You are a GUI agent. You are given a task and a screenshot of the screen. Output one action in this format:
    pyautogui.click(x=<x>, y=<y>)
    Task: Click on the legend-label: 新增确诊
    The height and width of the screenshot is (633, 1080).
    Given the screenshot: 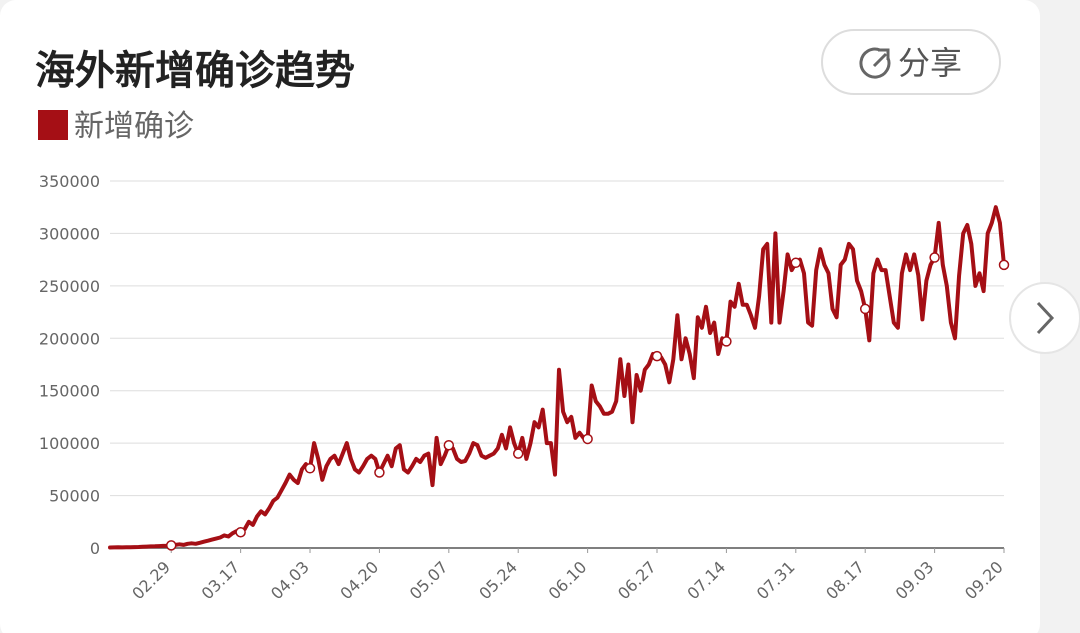 What is the action you would take?
    pyautogui.click(x=134, y=126)
    